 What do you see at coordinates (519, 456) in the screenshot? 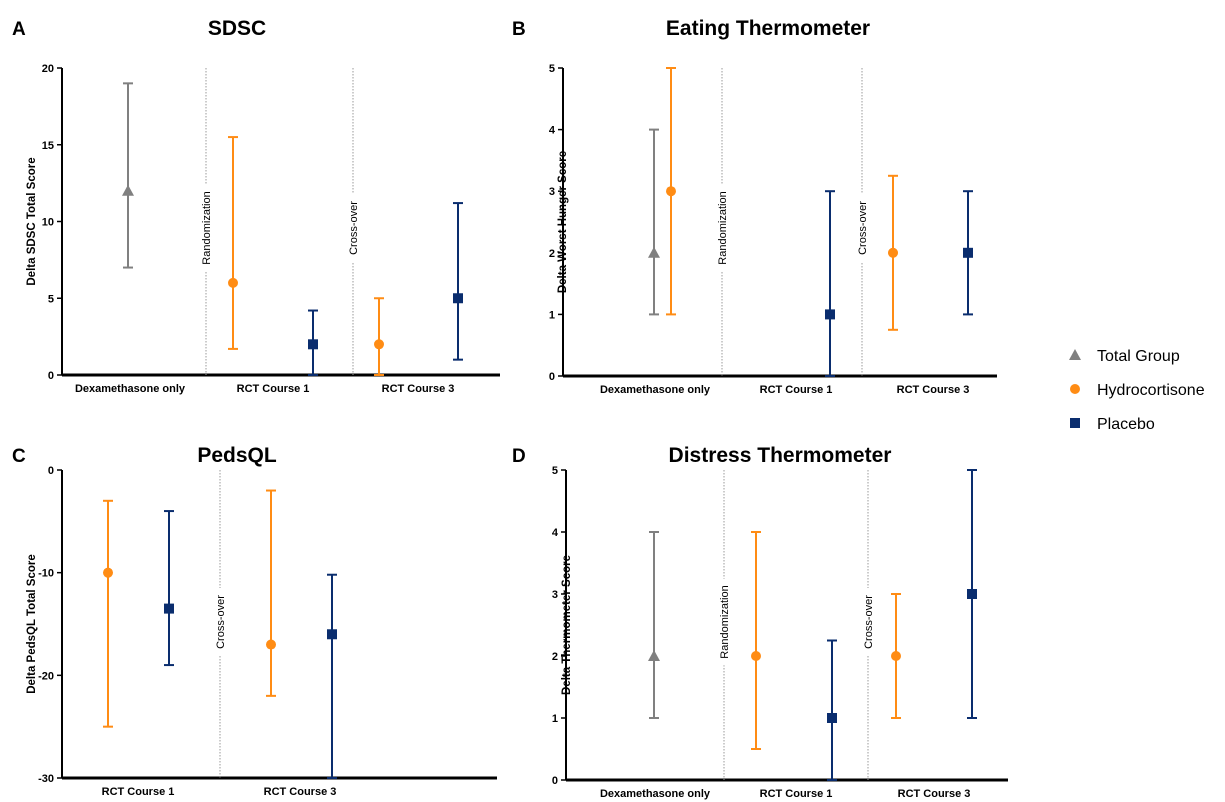
I see `panel-letter: D` at bounding box center [519, 456].